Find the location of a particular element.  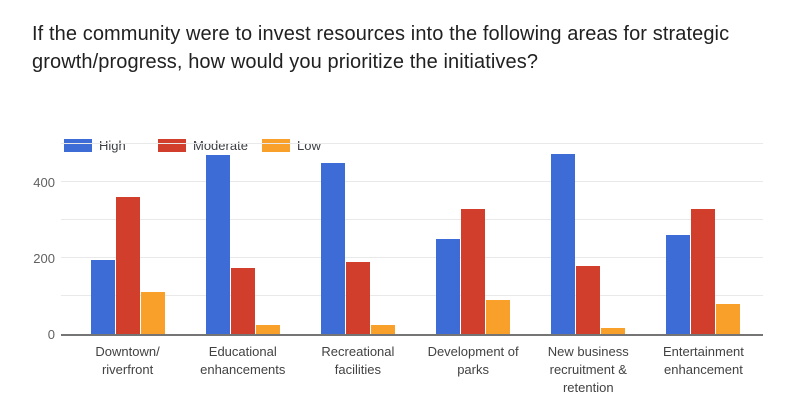

x-axis-label-new-business-recruitment-retention: New business recruitment & retention is located at coordinates (588, 369).